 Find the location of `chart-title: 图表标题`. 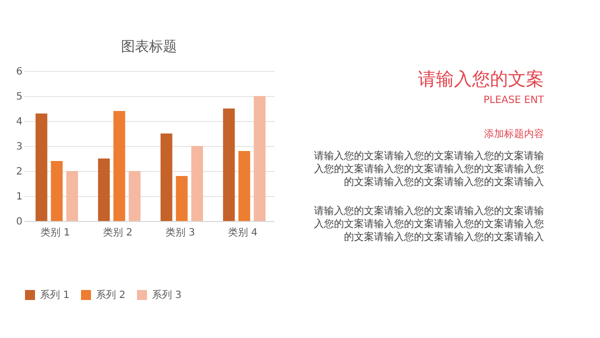

chart-title: 图表标题 is located at coordinates (149, 47).